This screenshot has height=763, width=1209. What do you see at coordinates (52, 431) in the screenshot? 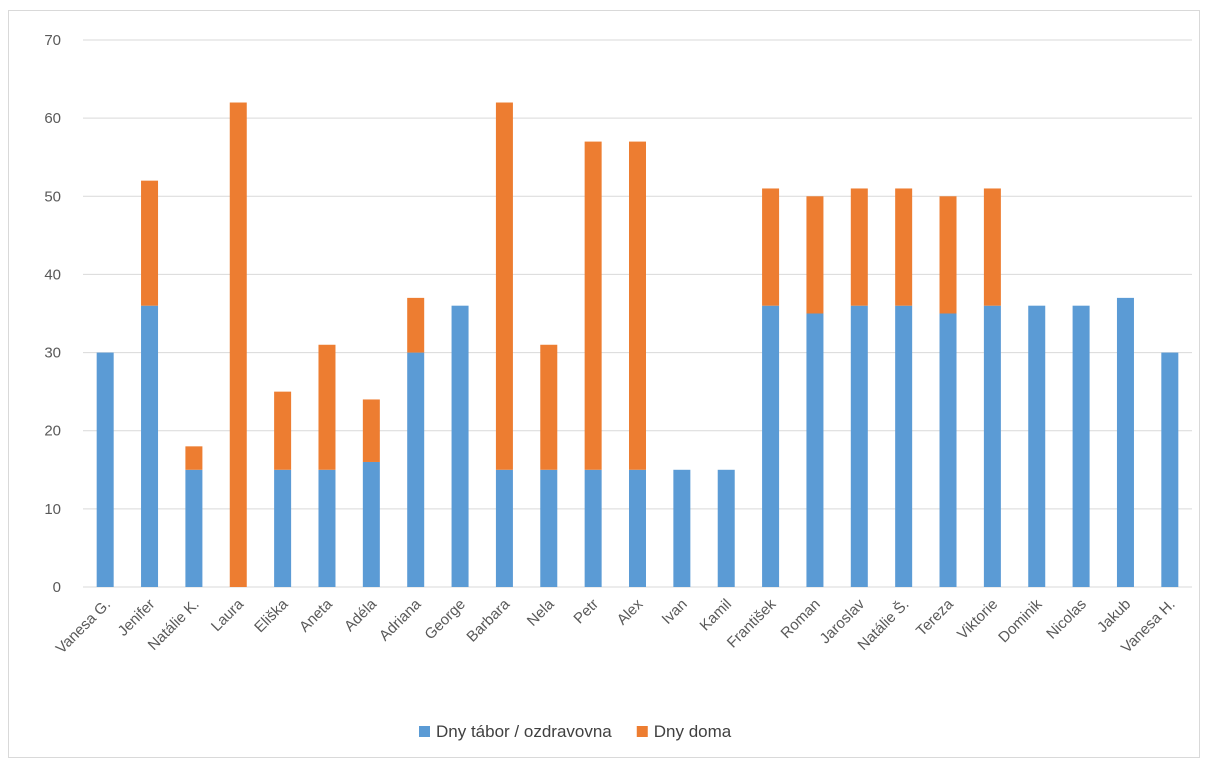
I see `y-tick-label: 20` at bounding box center [52, 431].